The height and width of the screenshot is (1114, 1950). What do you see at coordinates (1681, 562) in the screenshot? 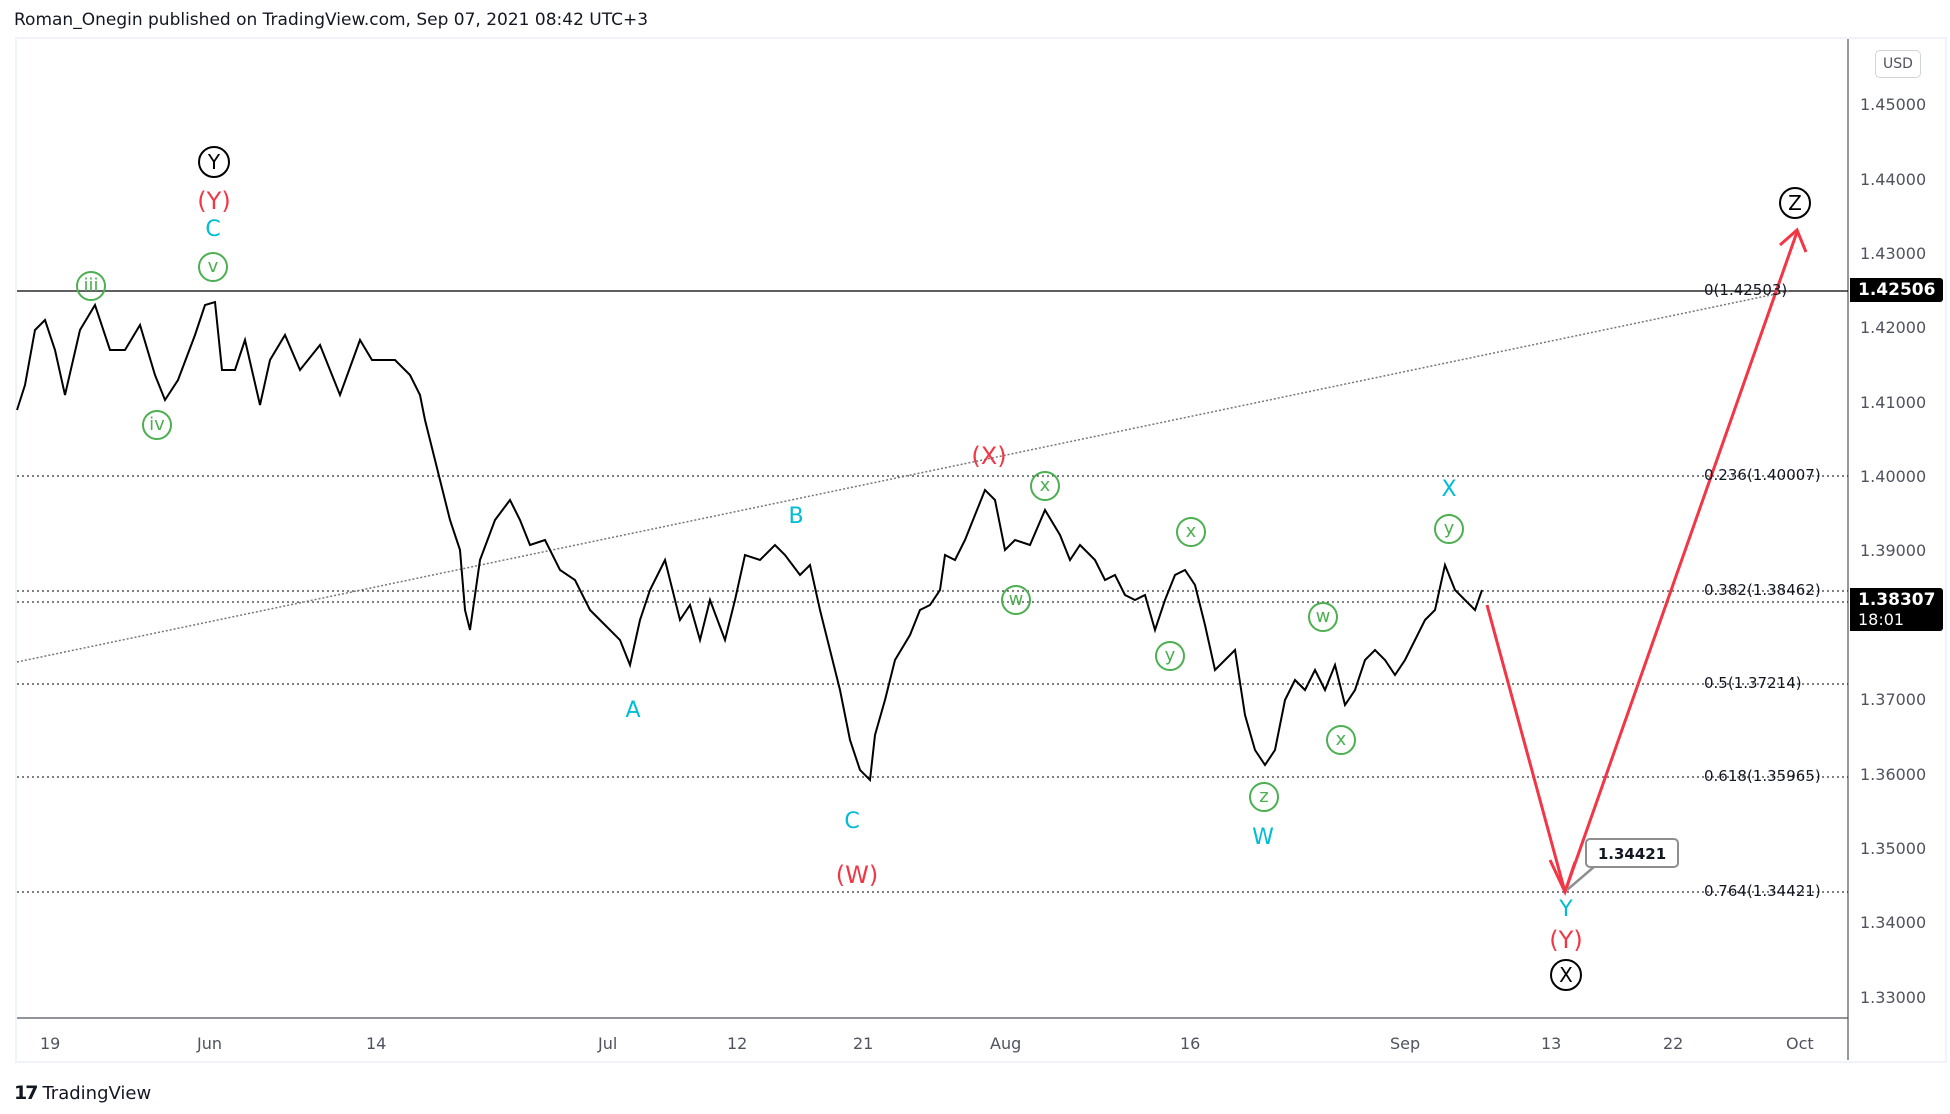
I see `projection-arrow-up` at bounding box center [1681, 562].